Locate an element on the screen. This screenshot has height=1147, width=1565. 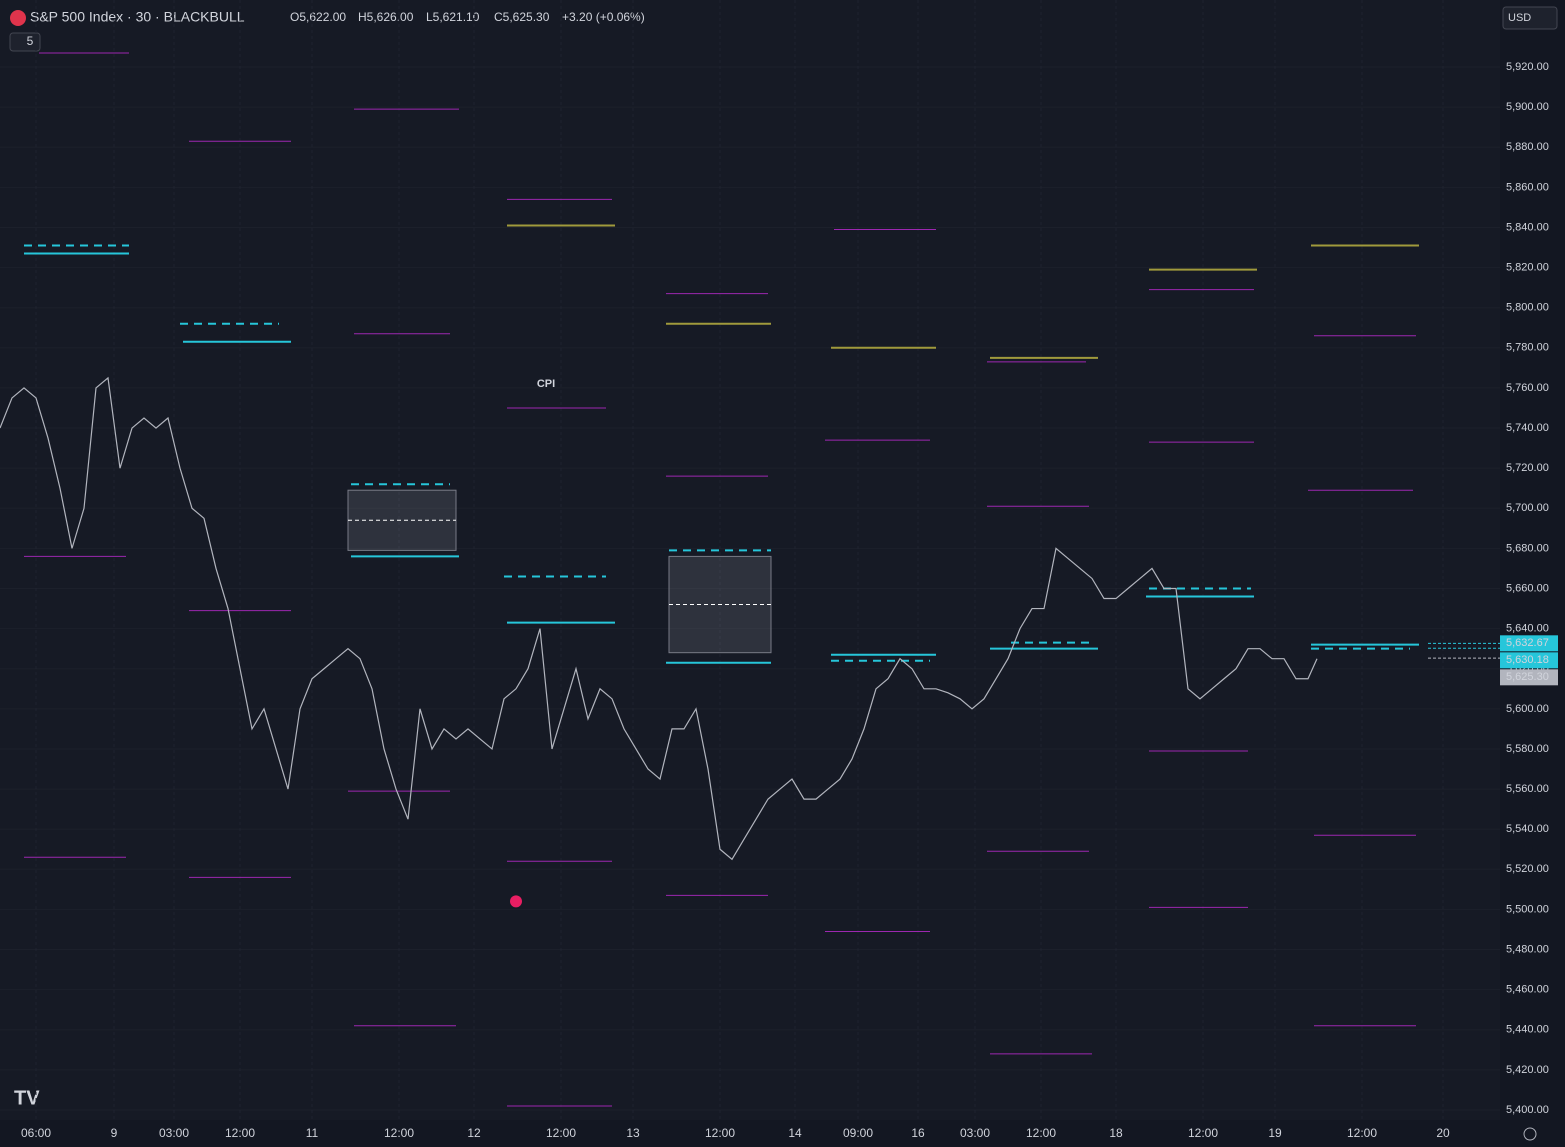
x-tick-label: 9 is located at coordinates (114, 1133).